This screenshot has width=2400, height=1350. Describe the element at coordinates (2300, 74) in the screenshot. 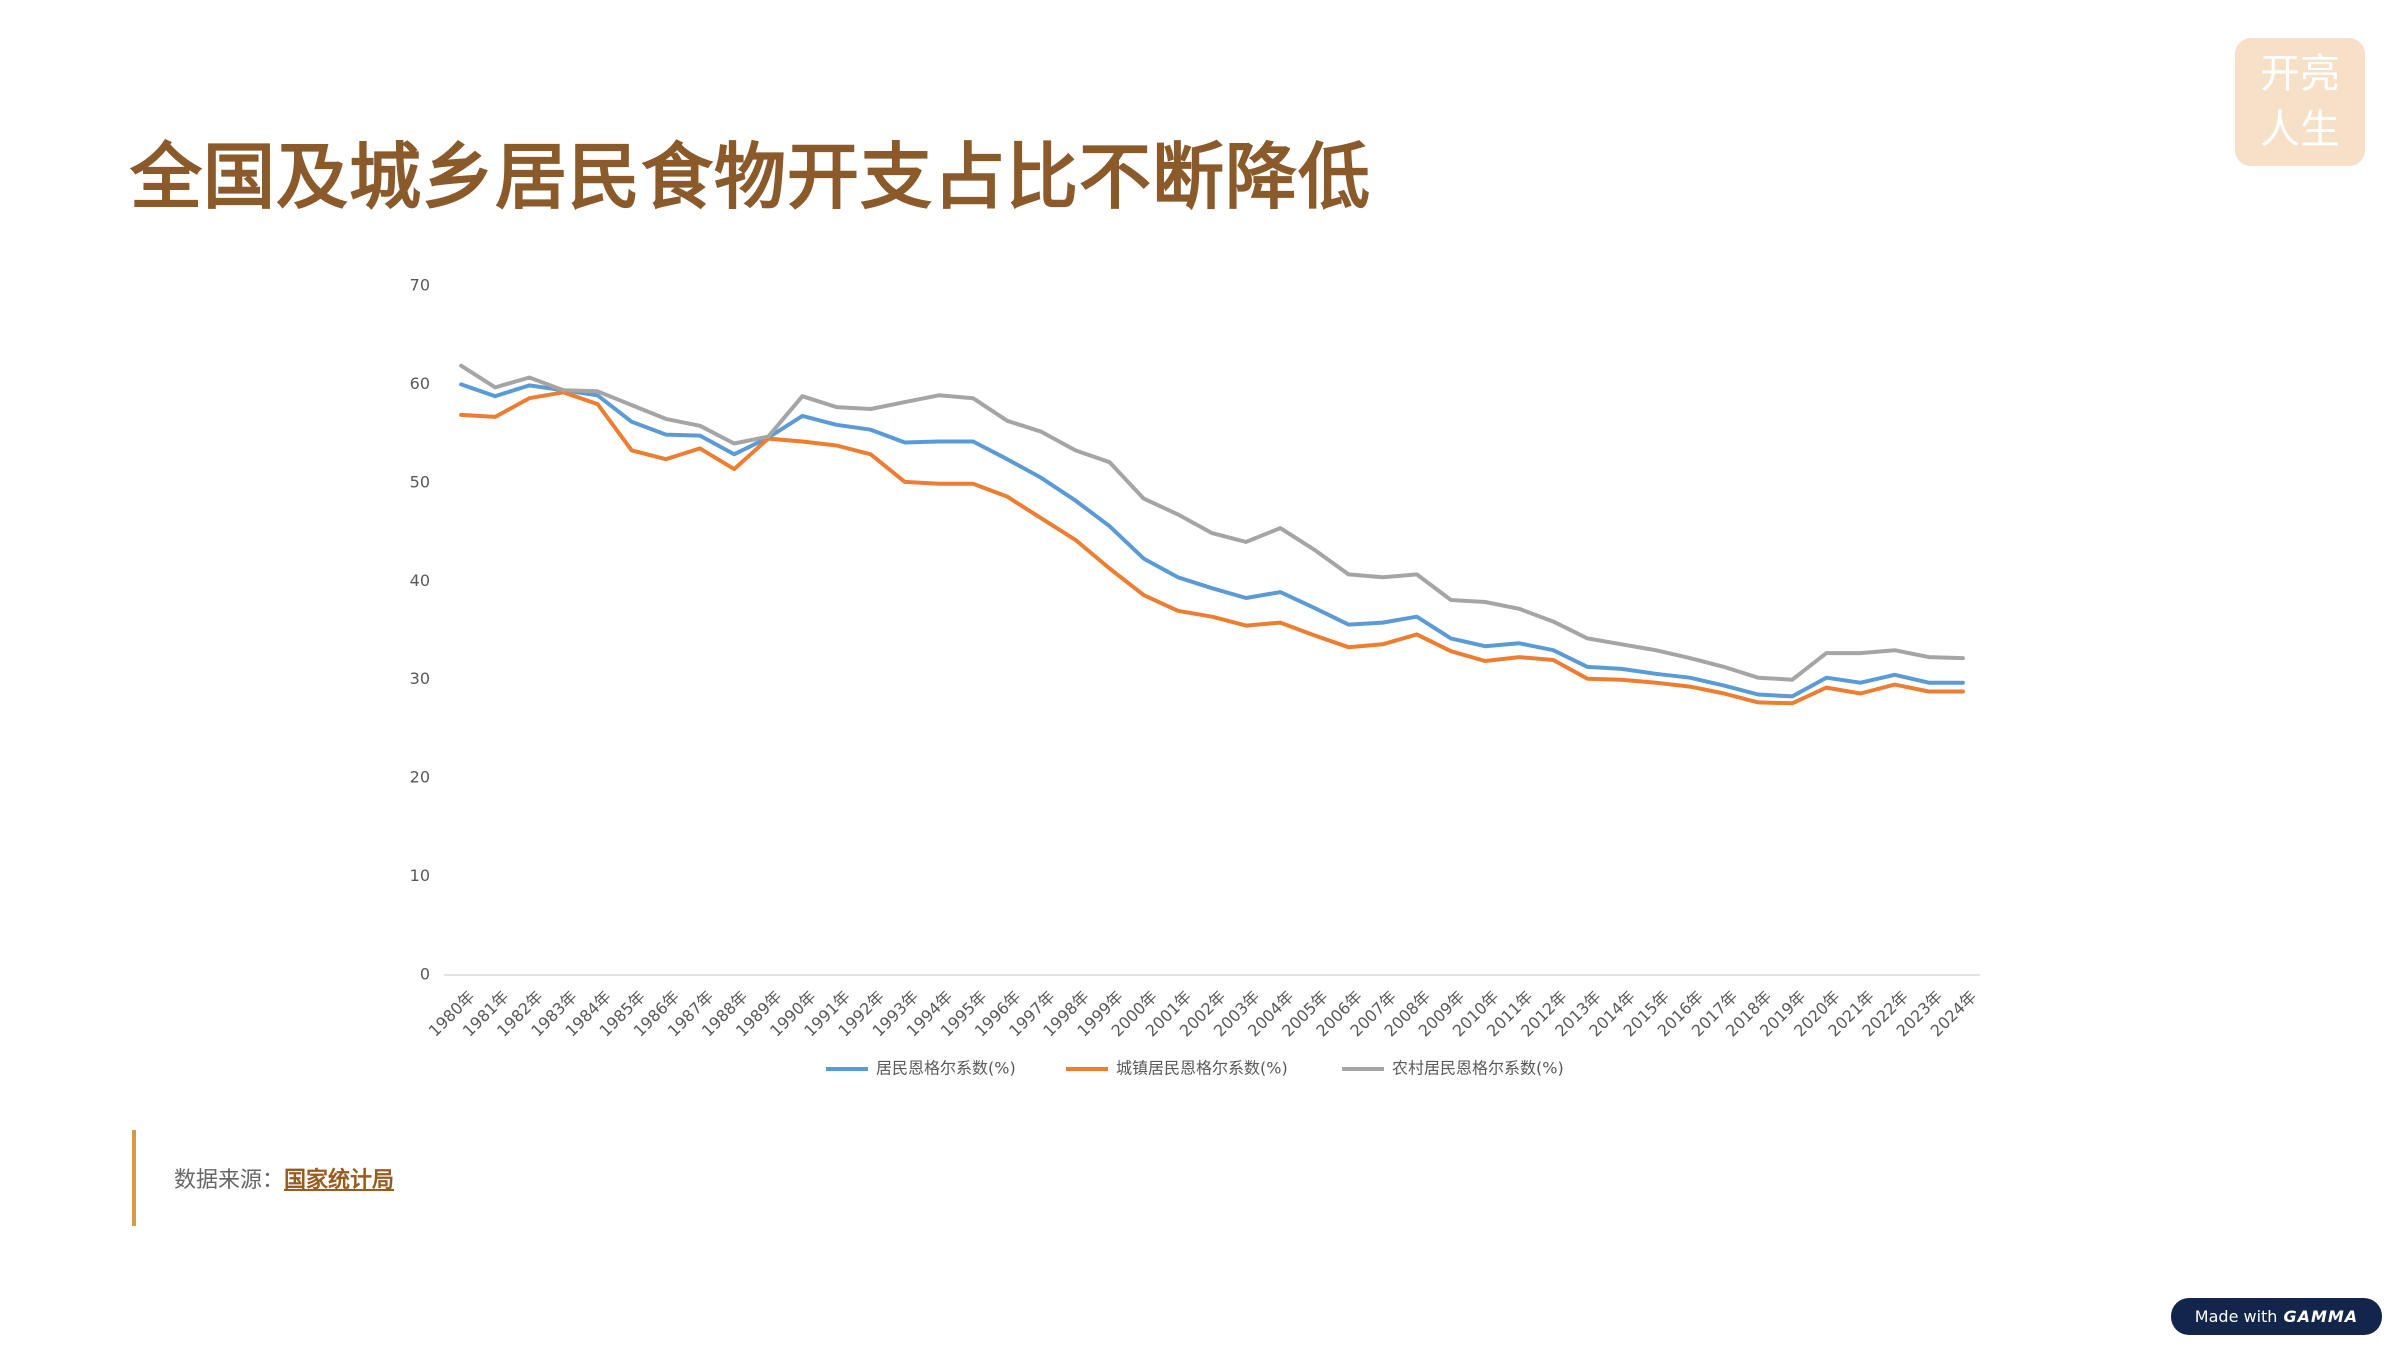

I see `logo-text: 开亮` at that location.